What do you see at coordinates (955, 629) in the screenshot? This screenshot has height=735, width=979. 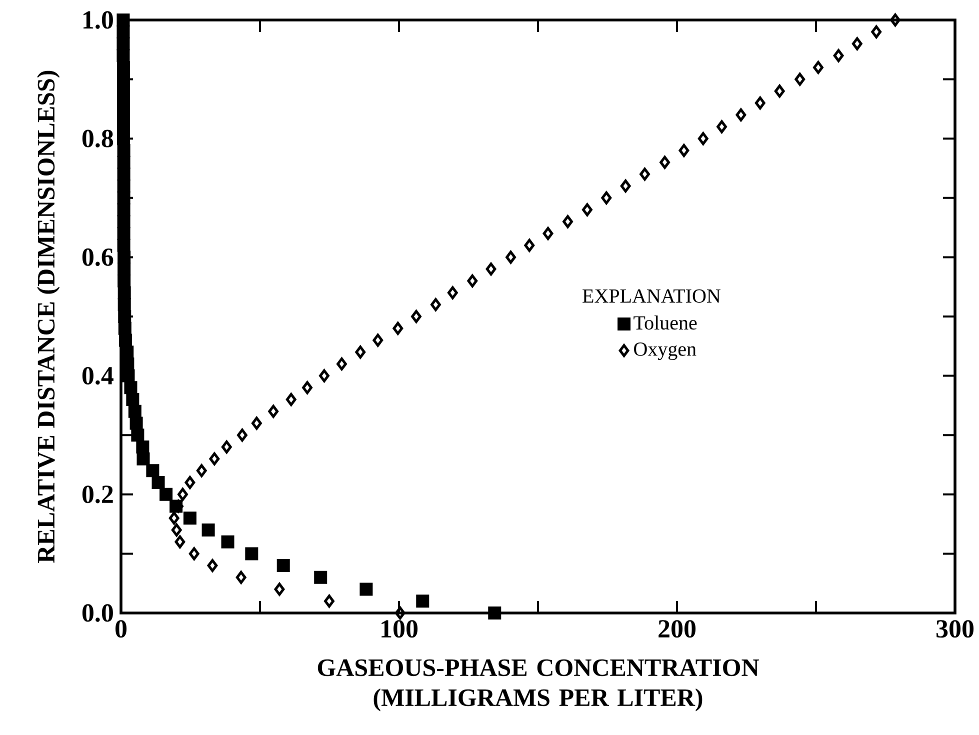 I see `x-tick-label: 300` at bounding box center [955, 629].